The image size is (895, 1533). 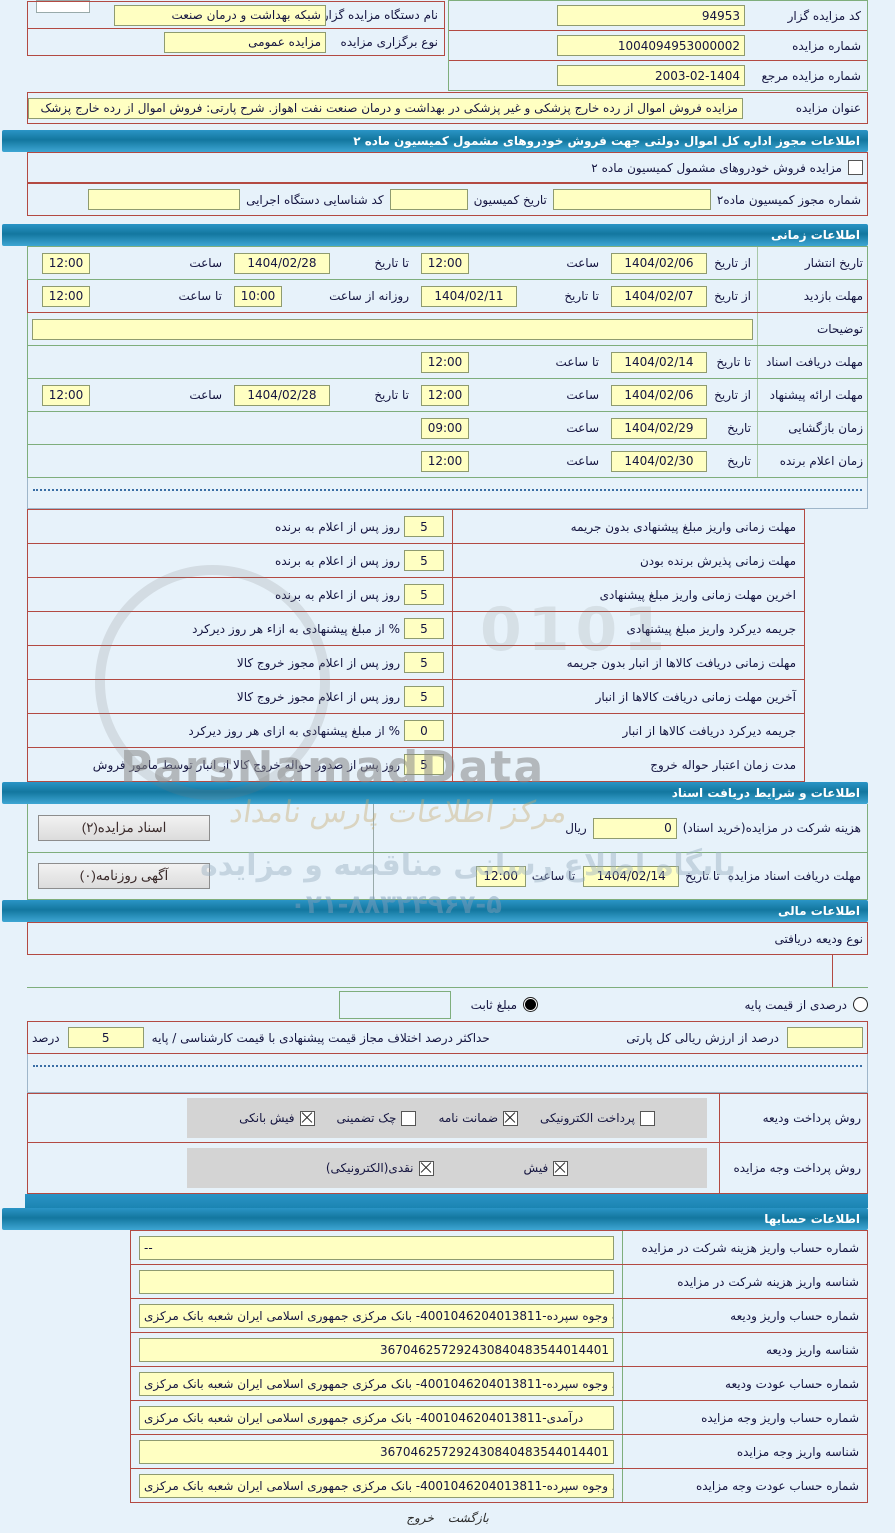 What do you see at coordinates (420, 1518) in the screenshot?
I see `exit-link: خروج` at bounding box center [420, 1518].